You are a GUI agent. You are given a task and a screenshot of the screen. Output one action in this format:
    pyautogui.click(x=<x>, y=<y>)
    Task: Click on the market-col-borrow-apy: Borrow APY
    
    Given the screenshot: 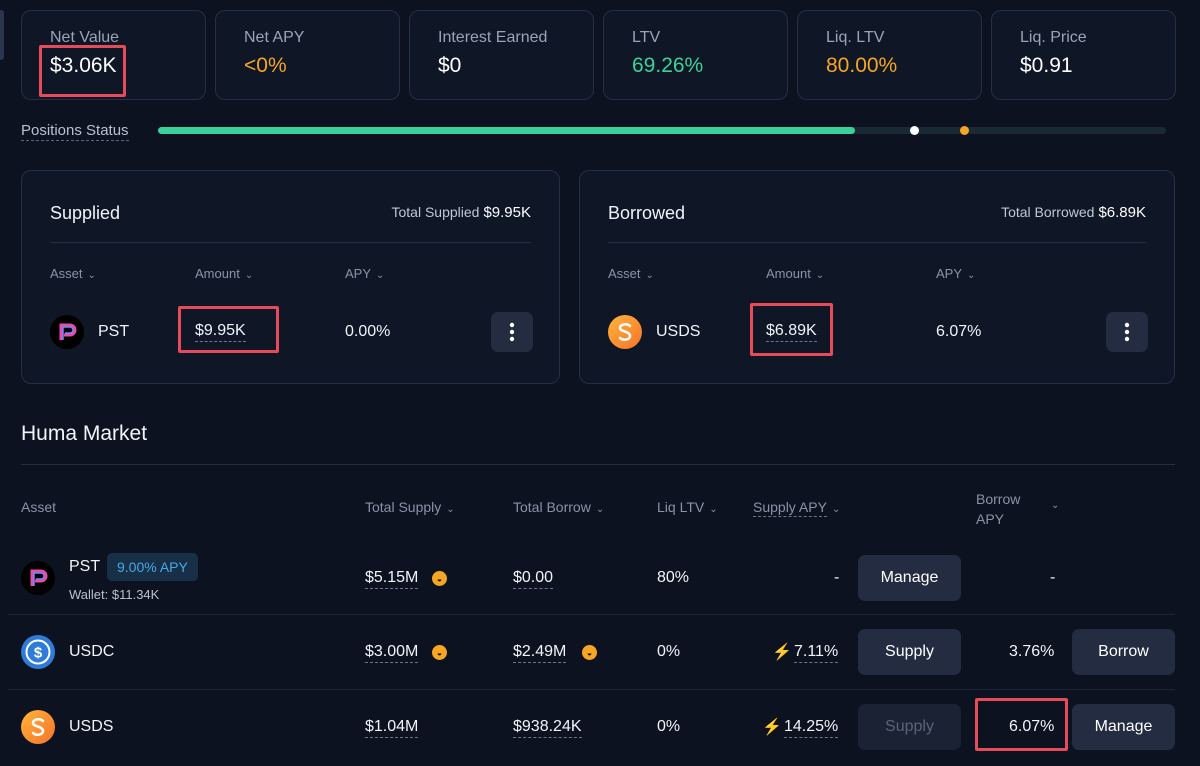 What is the action you would take?
    pyautogui.click(x=998, y=509)
    